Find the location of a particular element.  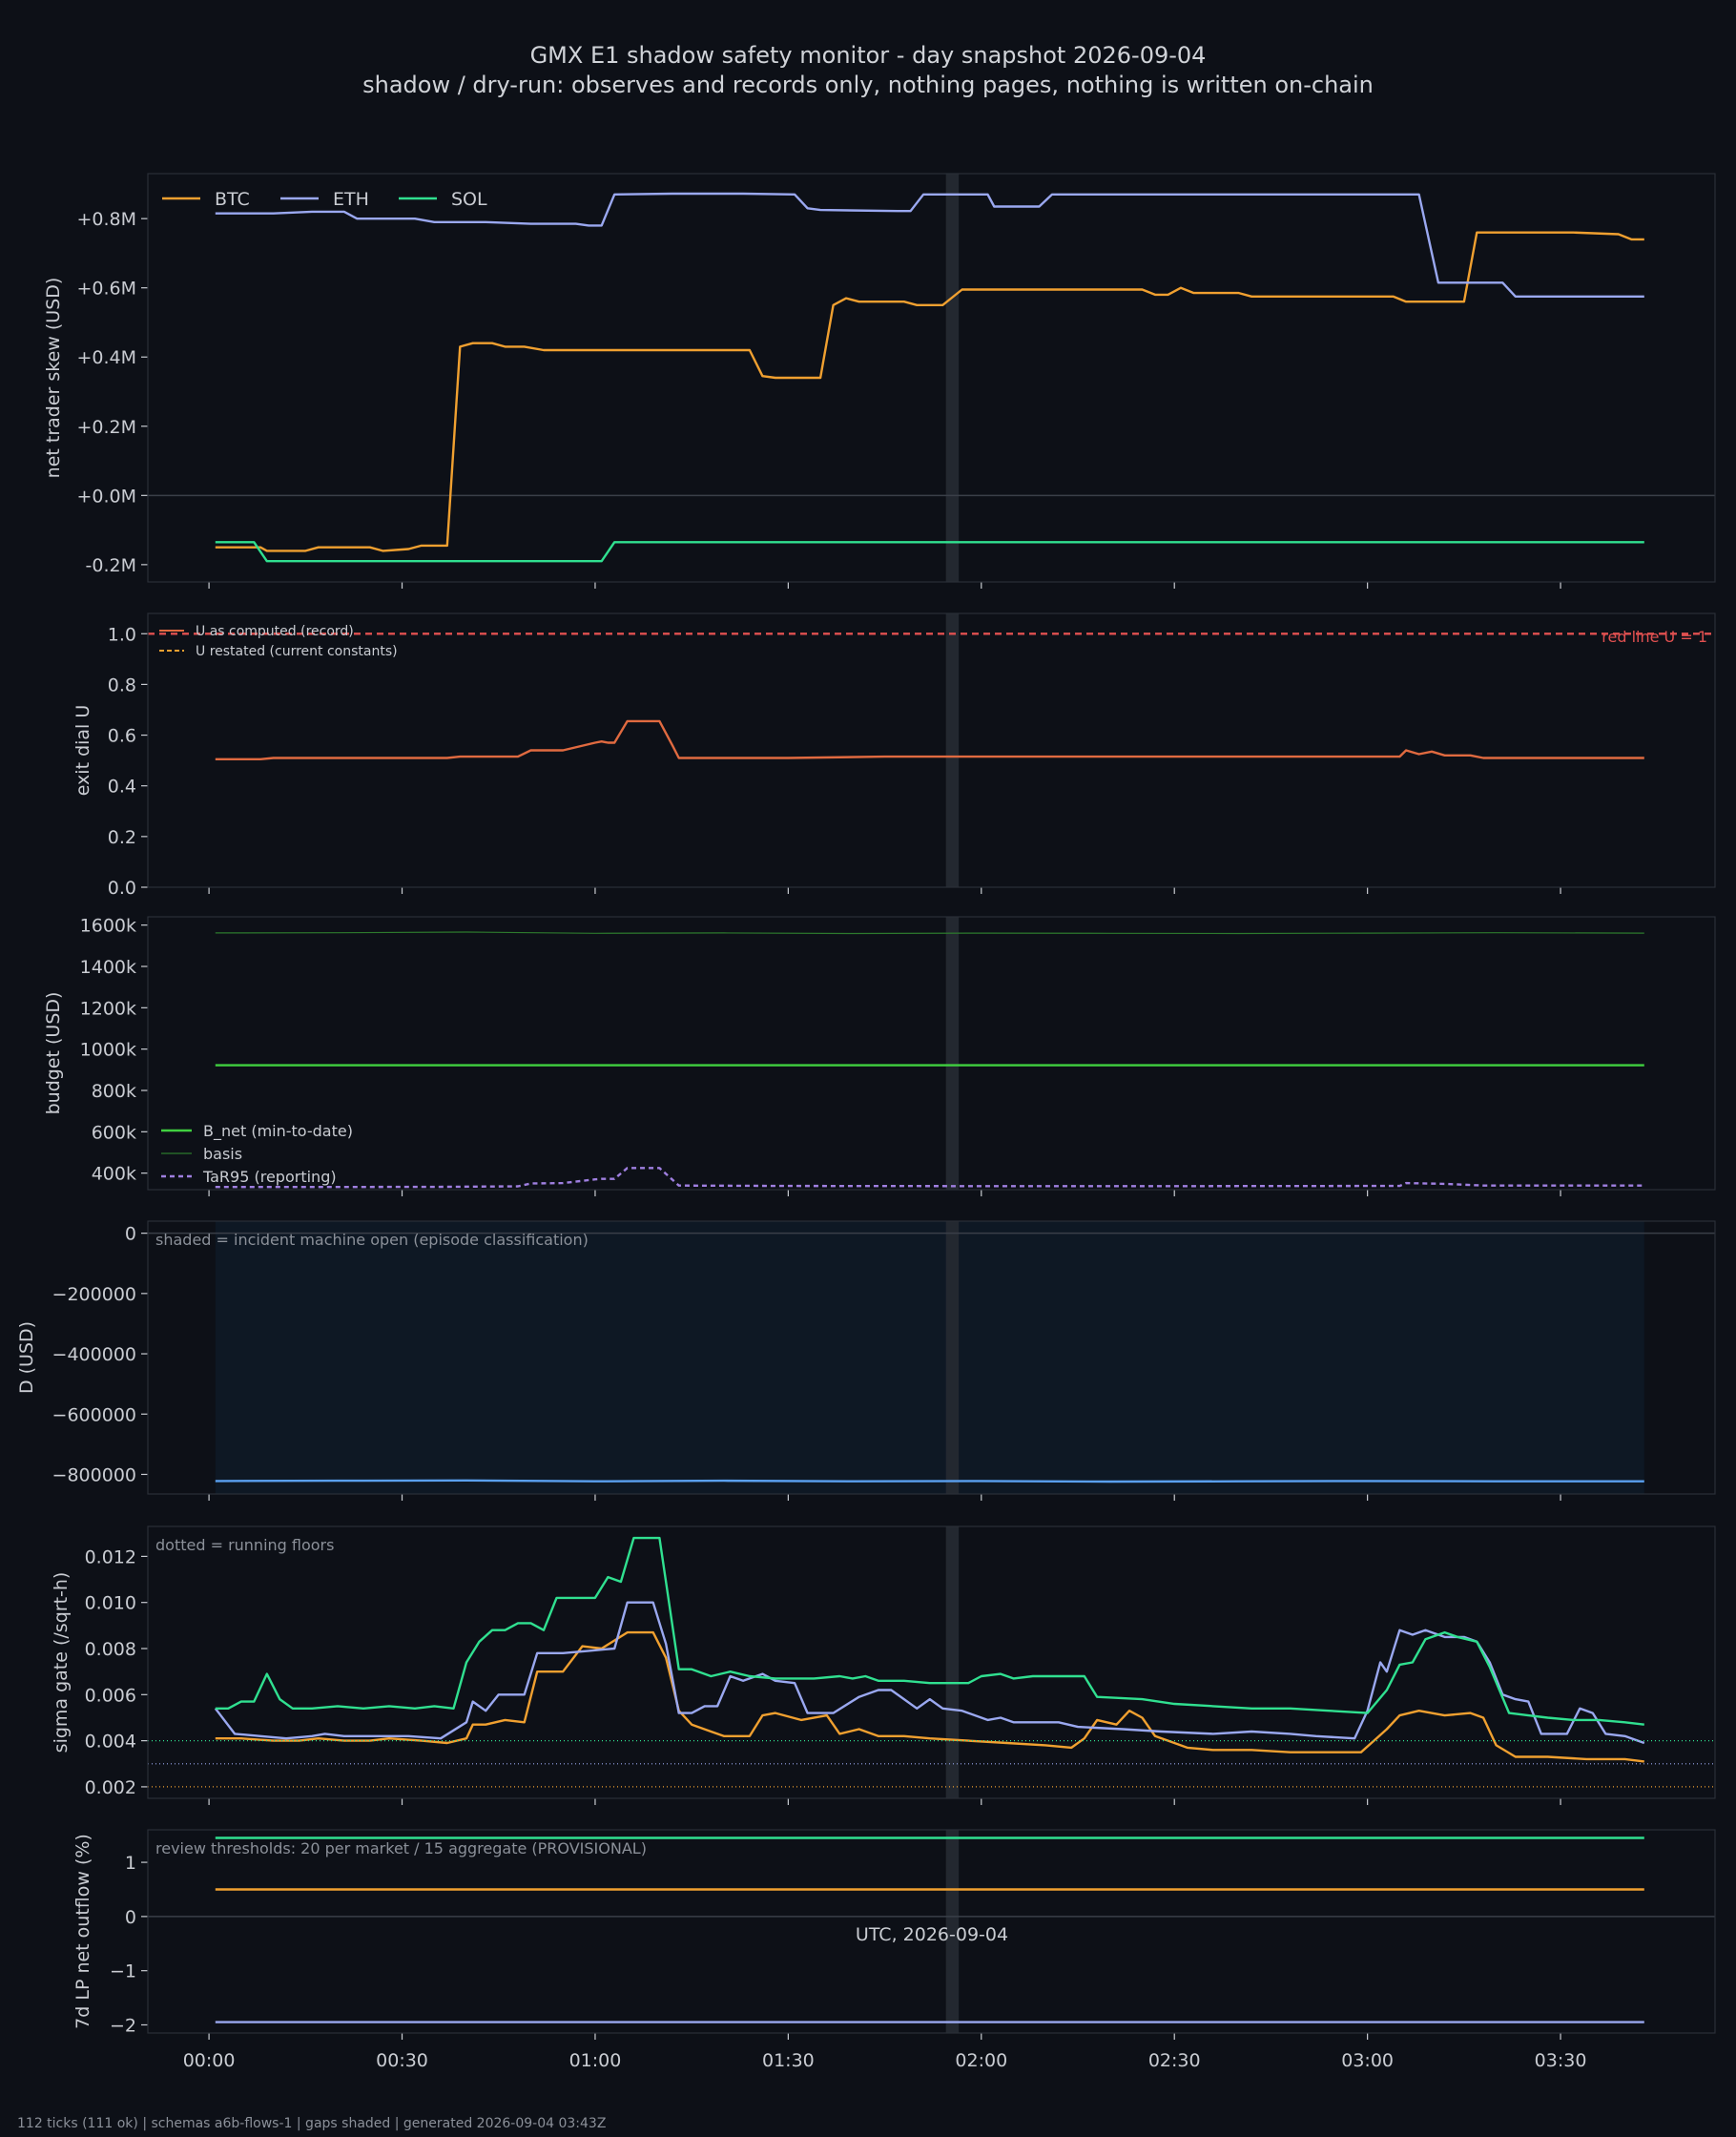

y-tick-label: 1600k is located at coordinates (108, 926).